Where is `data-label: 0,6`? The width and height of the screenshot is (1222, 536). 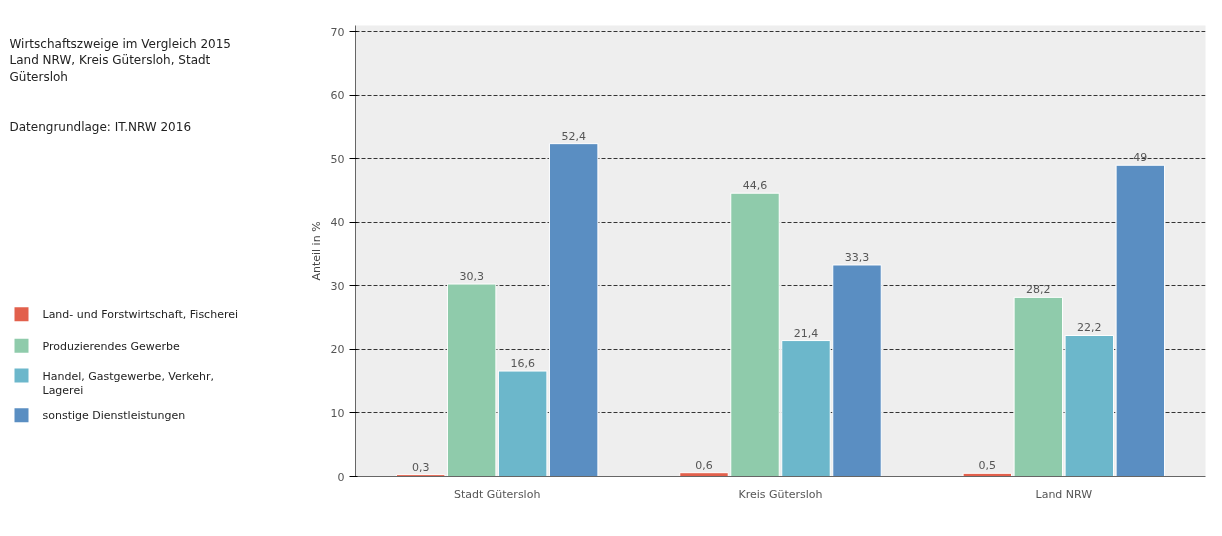 data-label: 0,6 is located at coordinates (704, 465).